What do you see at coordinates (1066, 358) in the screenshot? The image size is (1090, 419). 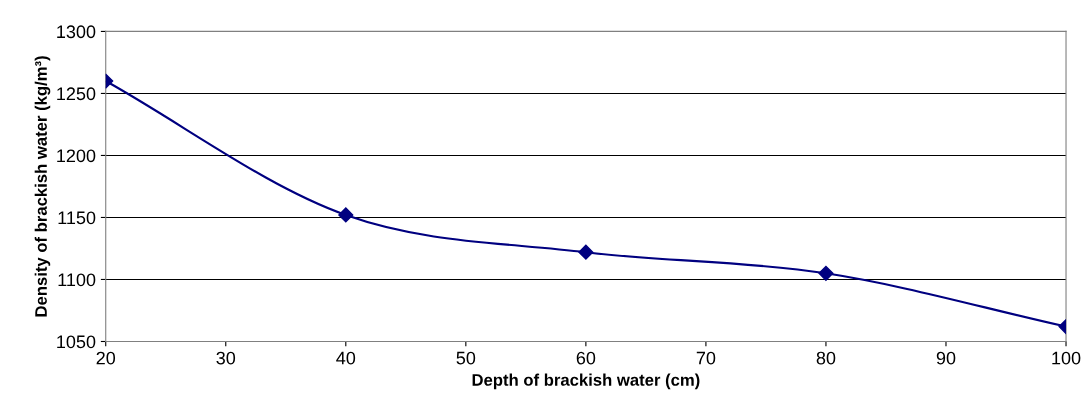 I see `x-tick-label: 100` at bounding box center [1066, 358].